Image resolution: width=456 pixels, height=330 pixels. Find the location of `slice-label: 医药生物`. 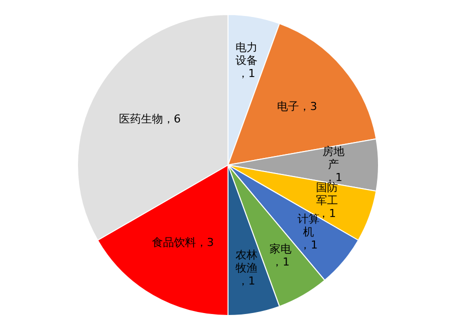

slice-label: 医药生物 is located at coordinates (140, 119).